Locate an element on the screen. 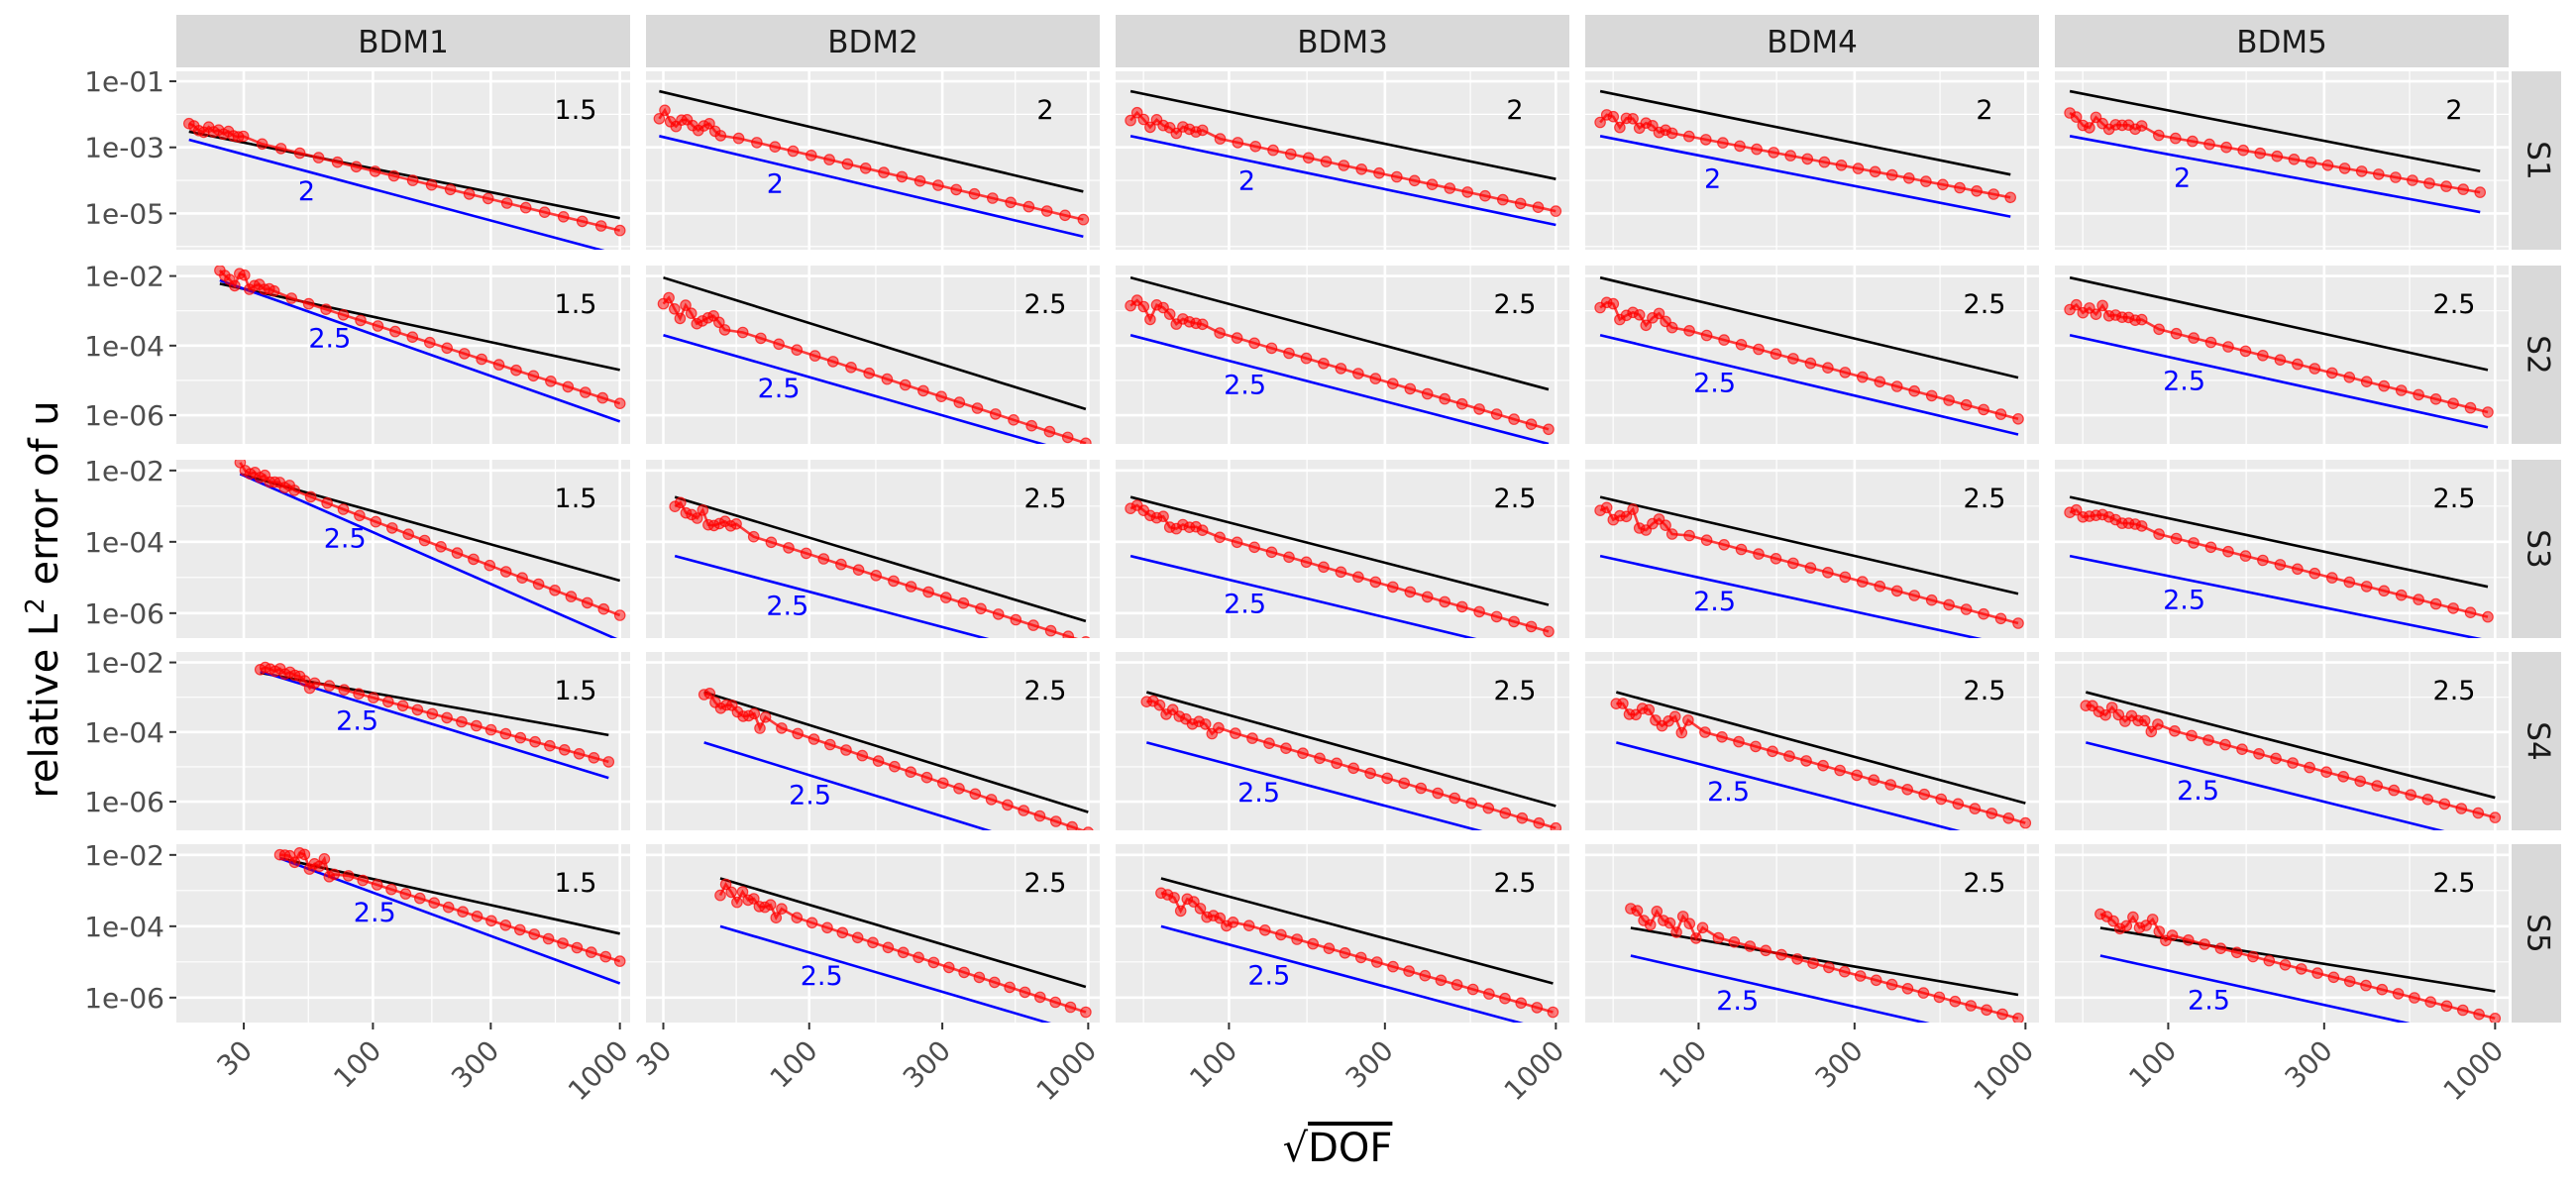 The width and height of the screenshot is (2576, 1189). panel-r1-c4: 2.5 2.5 is located at coordinates (2282, 355).